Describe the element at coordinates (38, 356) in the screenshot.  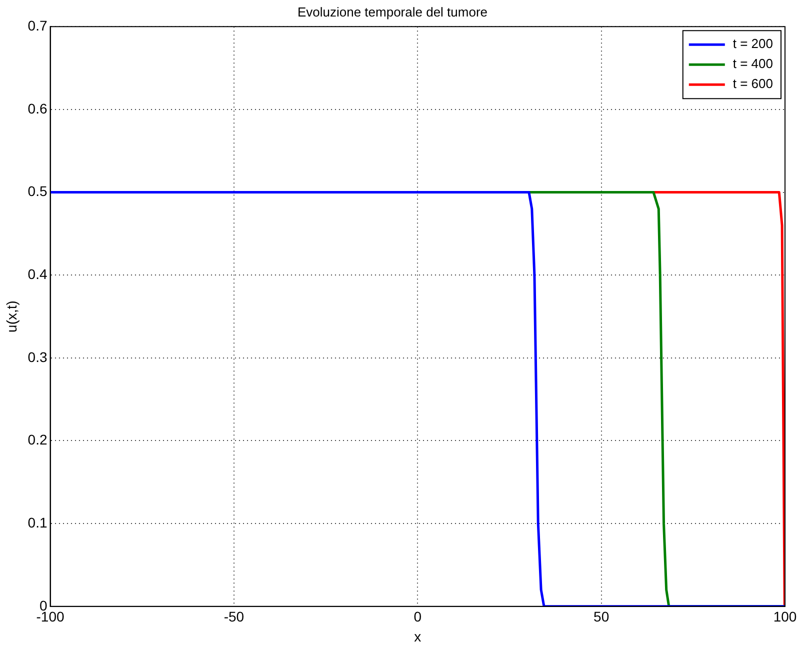
I see `y-tick-label: 0.3` at that location.